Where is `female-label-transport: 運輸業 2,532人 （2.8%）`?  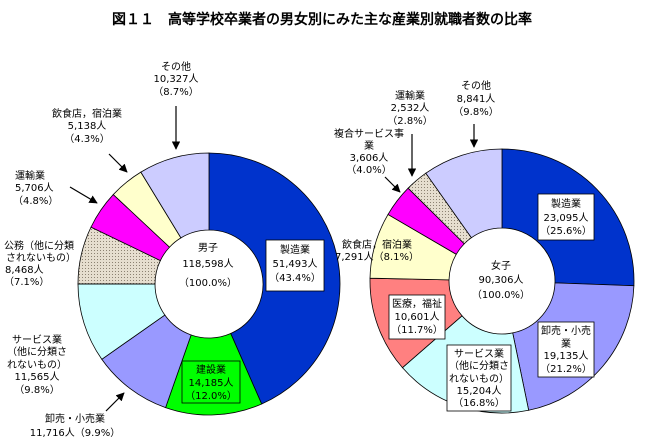
female-label-transport: 運輸業 2,532人 （2.8%） is located at coordinates (409, 108).